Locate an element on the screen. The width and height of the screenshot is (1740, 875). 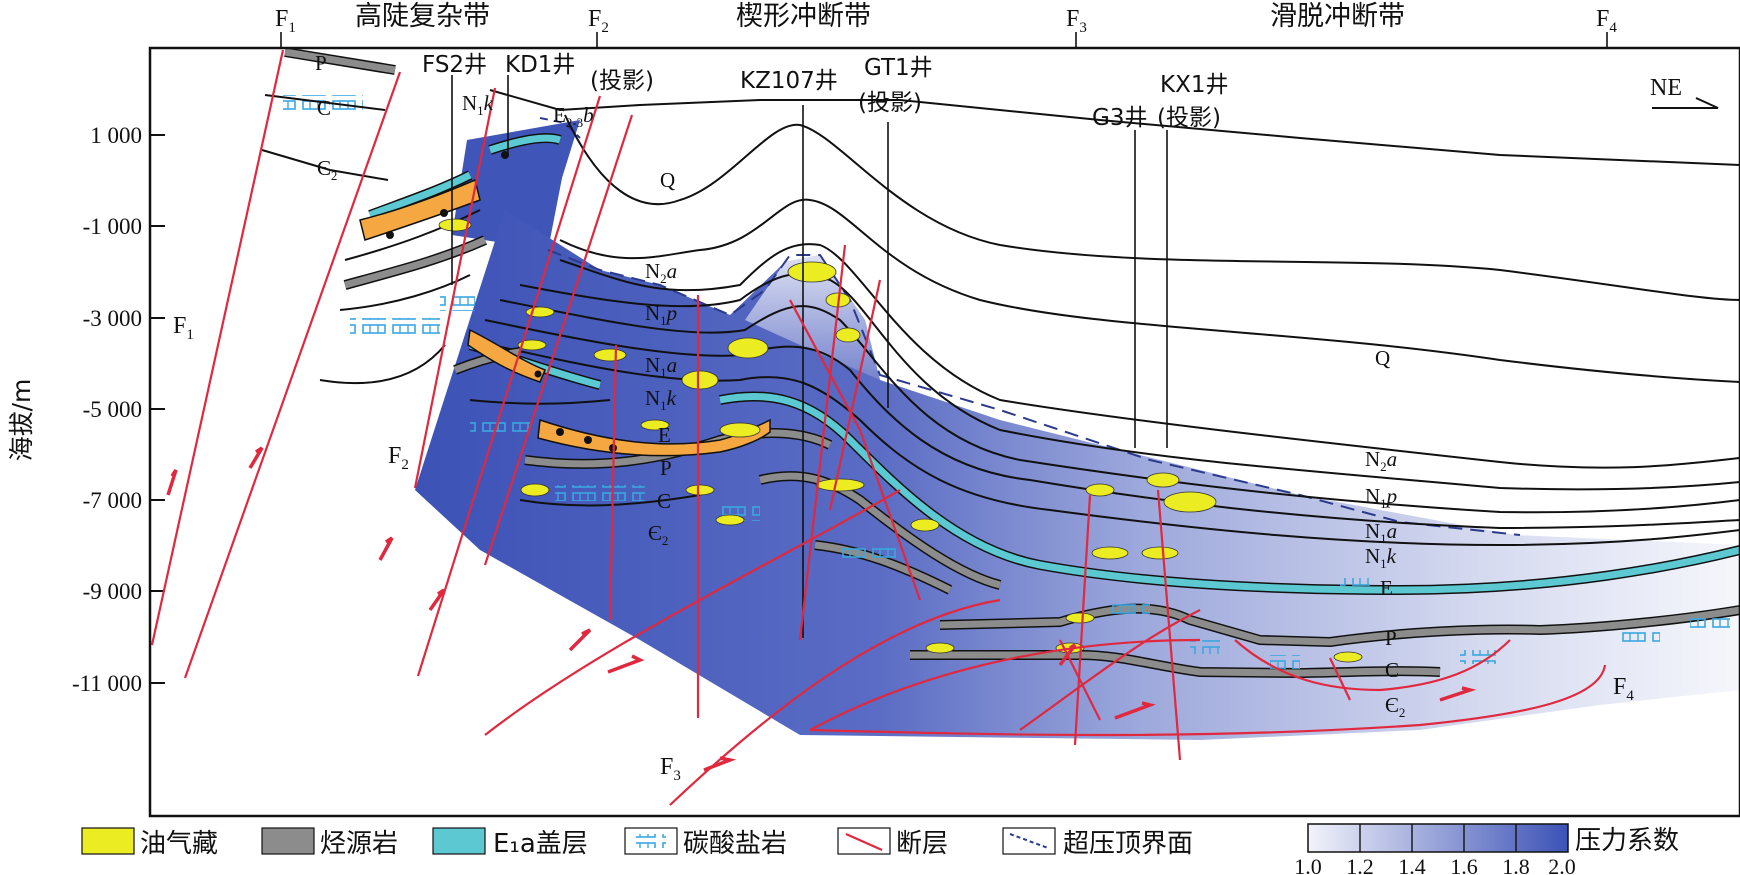
fault-f2-e is located at coordinates (613, 482).